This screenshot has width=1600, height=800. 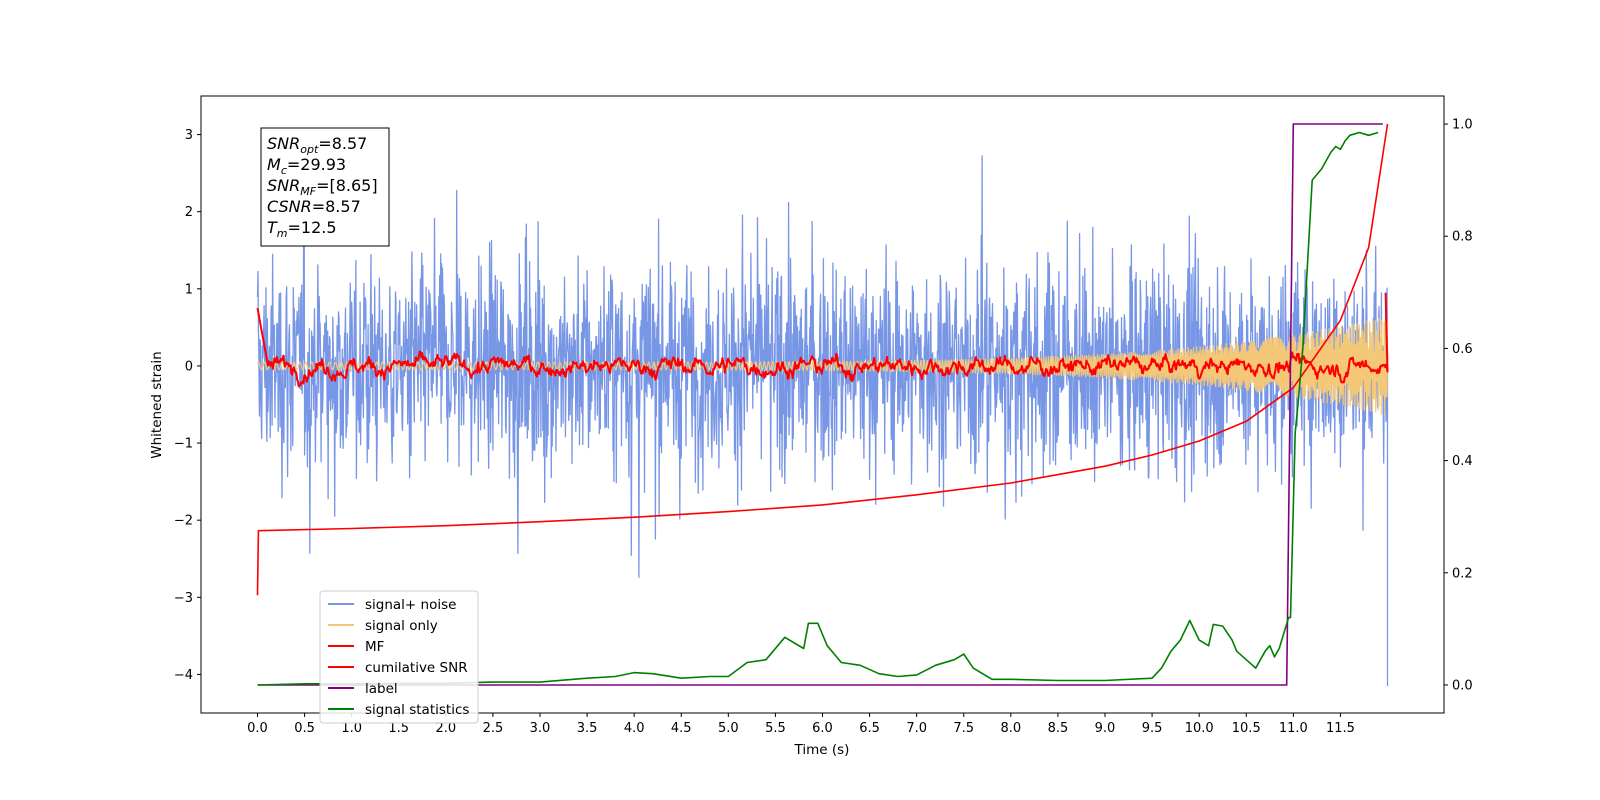 What do you see at coordinates (189, 366) in the screenshot?
I see `y-tick-label: 0` at bounding box center [189, 366].